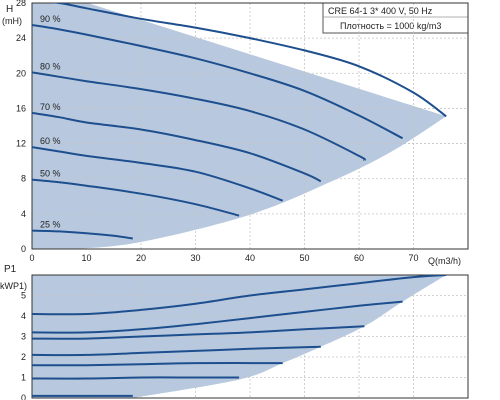 The width and height of the screenshot is (500, 400). Describe the element at coordinates (141, 258) in the screenshot. I see `x-tick-label: 20` at that location.